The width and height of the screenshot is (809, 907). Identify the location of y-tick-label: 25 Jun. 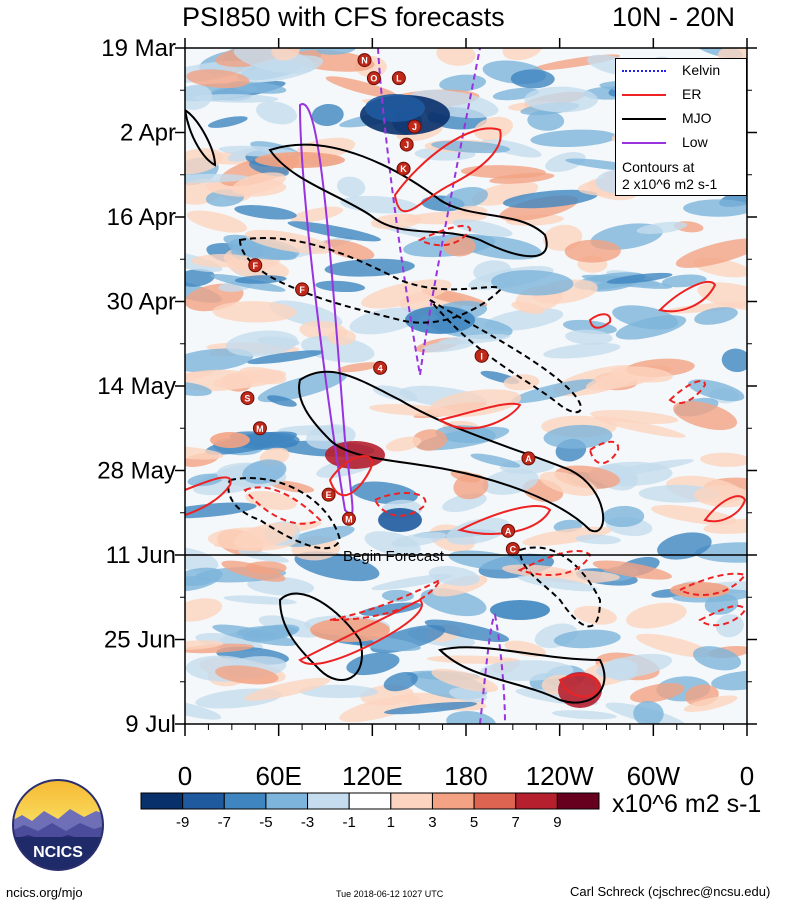
(140, 640).